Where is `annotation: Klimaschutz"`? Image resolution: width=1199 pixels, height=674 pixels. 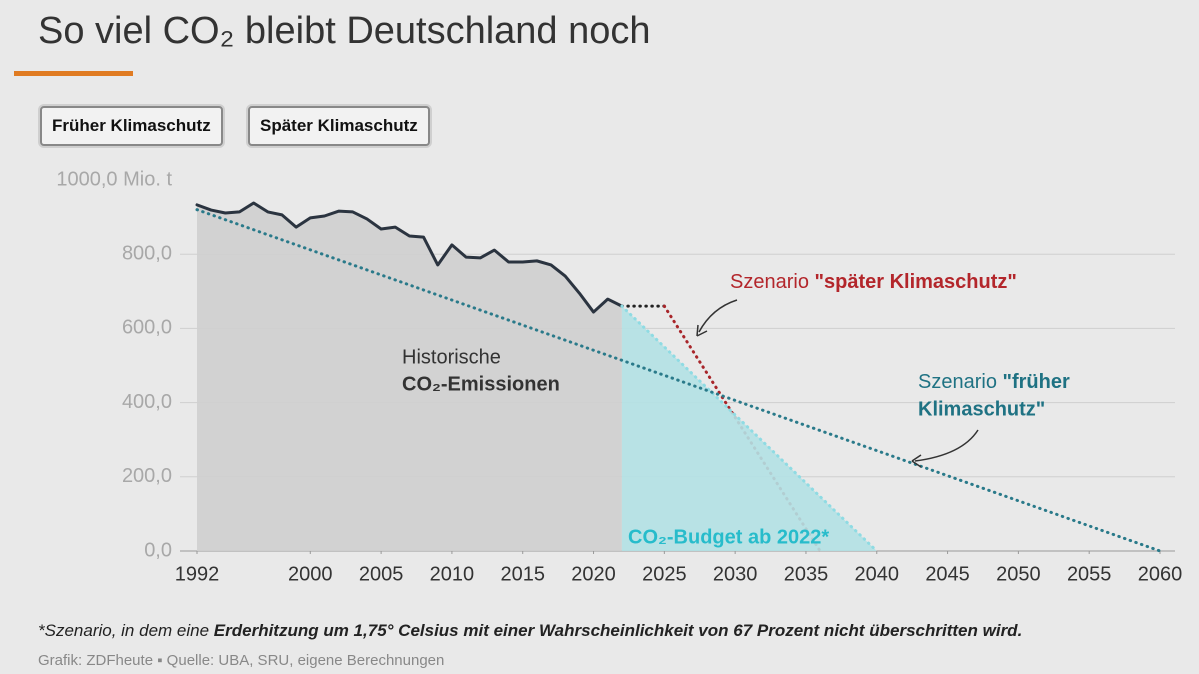 annotation: Klimaschutz" is located at coordinates (981, 409).